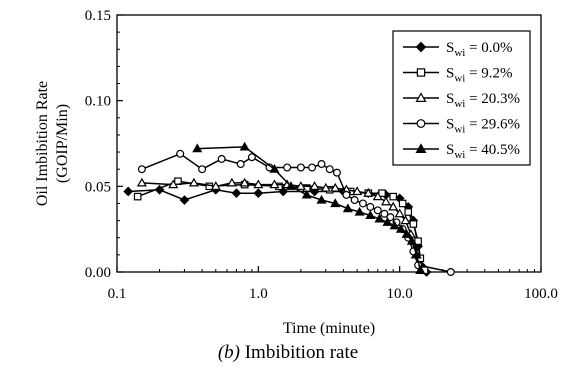 The height and width of the screenshot is (375, 576). What do you see at coordinates (278, 231) in the screenshot?
I see `series-line` at bounding box center [278, 231].